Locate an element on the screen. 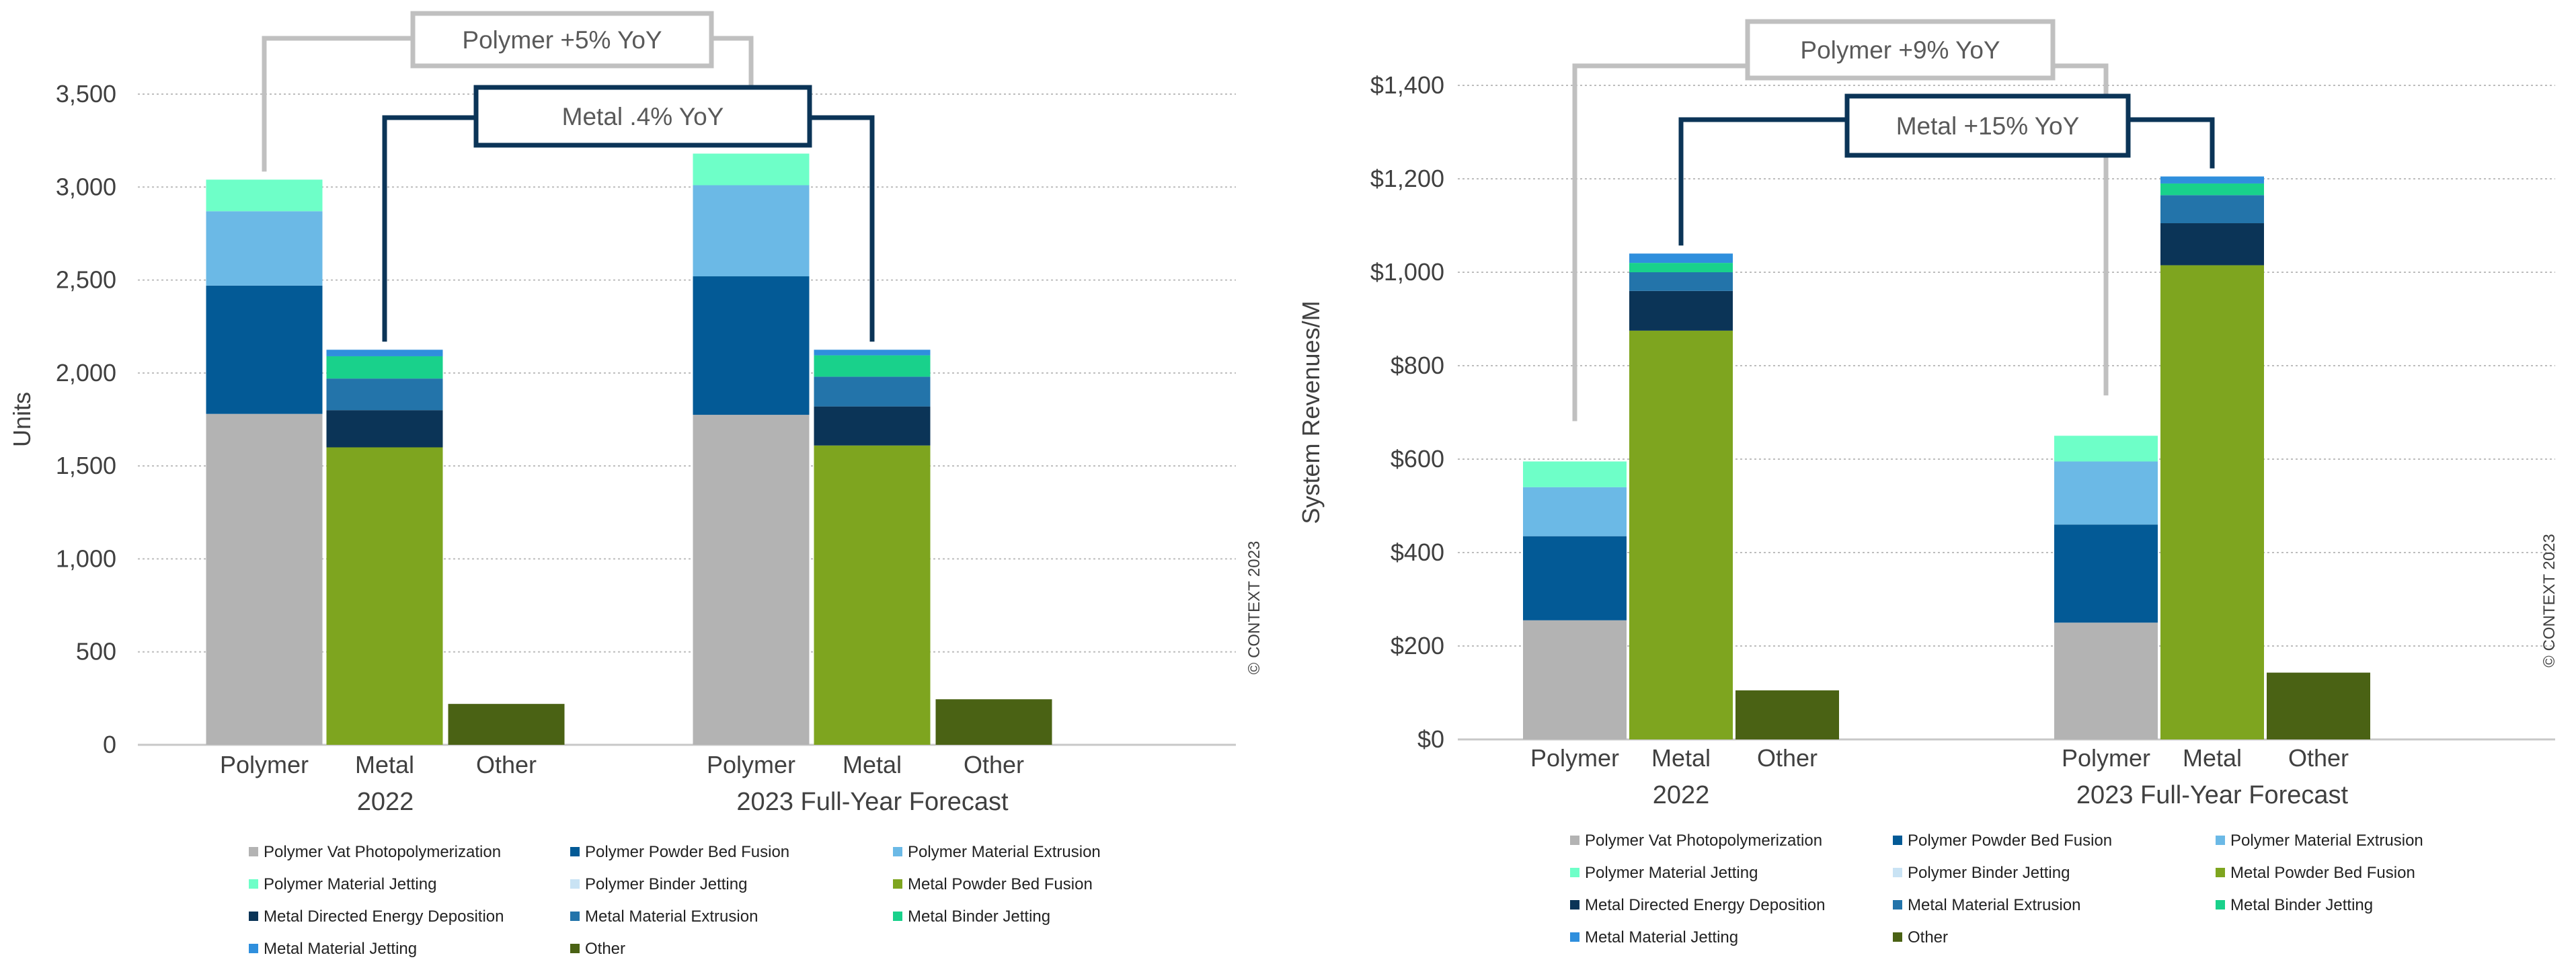  yoy-callout-text-polymer: Polymer +5% YoY is located at coordinates (562, 40).